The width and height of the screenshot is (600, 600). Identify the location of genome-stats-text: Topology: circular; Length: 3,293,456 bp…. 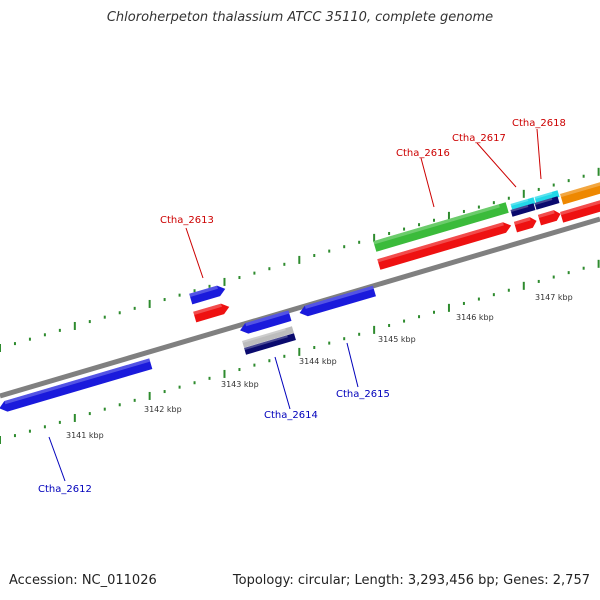
(411, 580).